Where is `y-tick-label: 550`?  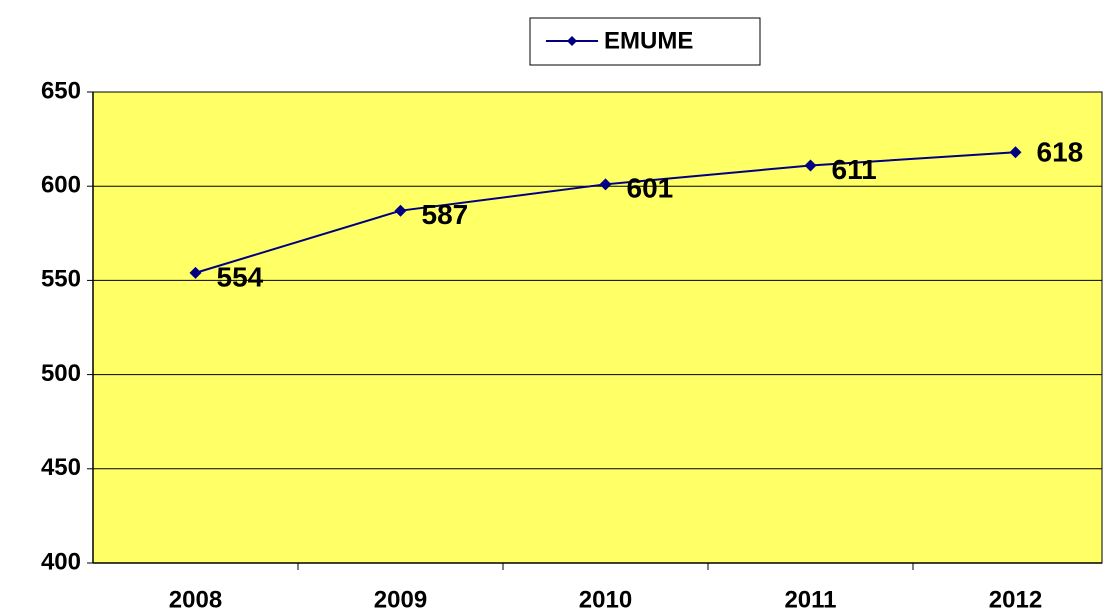
y-tick-label: 550 is located at coordinates (61, 279).